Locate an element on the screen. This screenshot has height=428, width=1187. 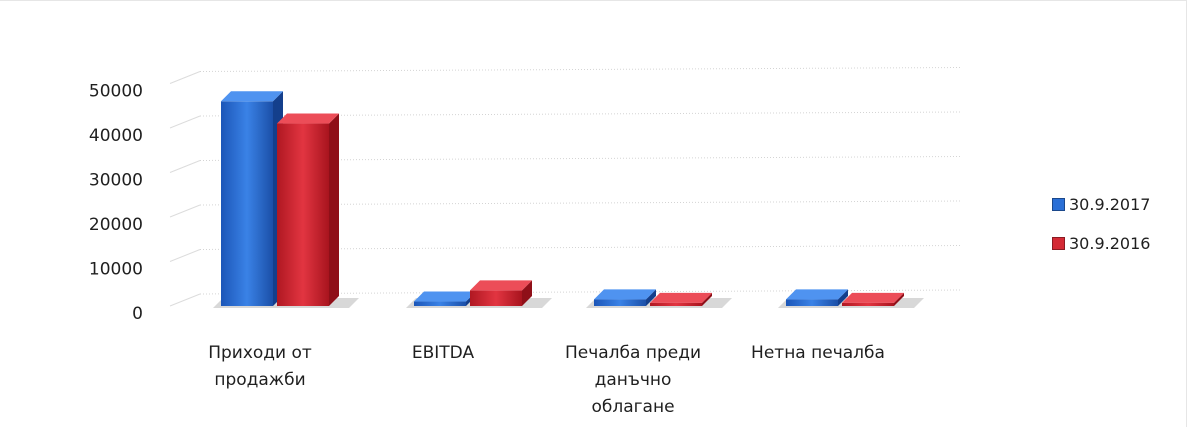
legend-item-1: 30.9.2016 is located at coordinates (1117, 243).